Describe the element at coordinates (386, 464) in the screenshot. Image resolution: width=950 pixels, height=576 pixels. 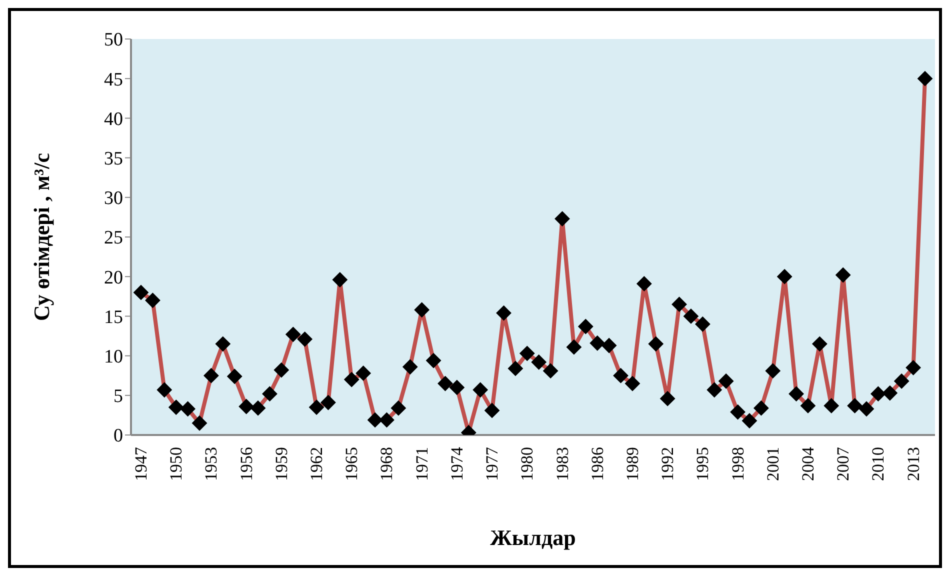
I see `x-tick-label: 1968` at that location.